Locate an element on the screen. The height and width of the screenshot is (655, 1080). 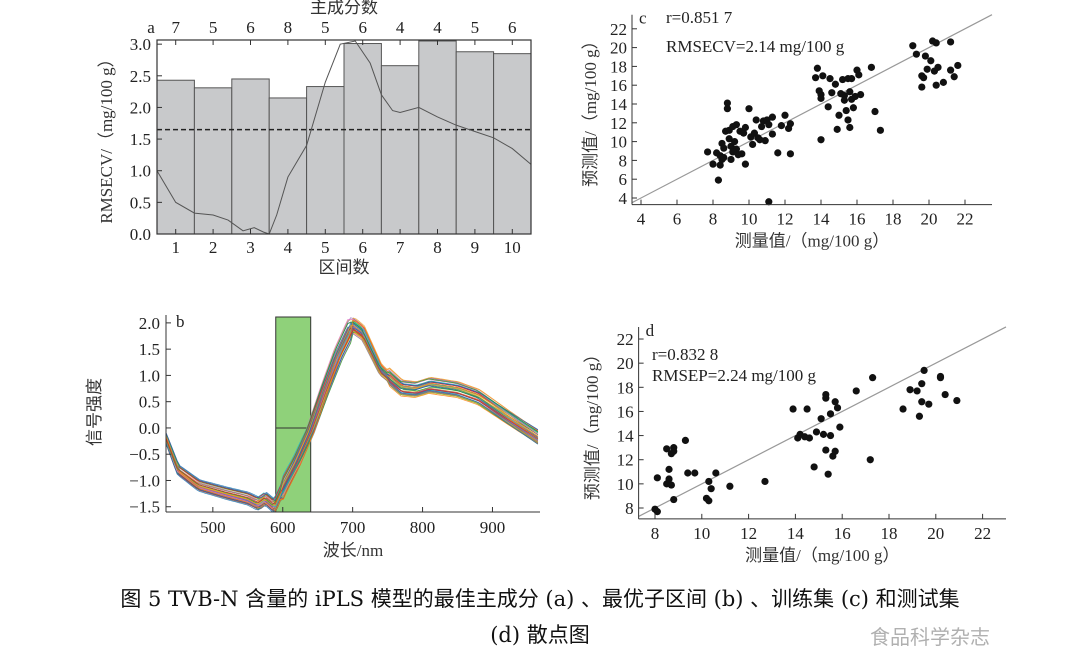
x-tick-label: 18 is located at coordinates (889, 533).